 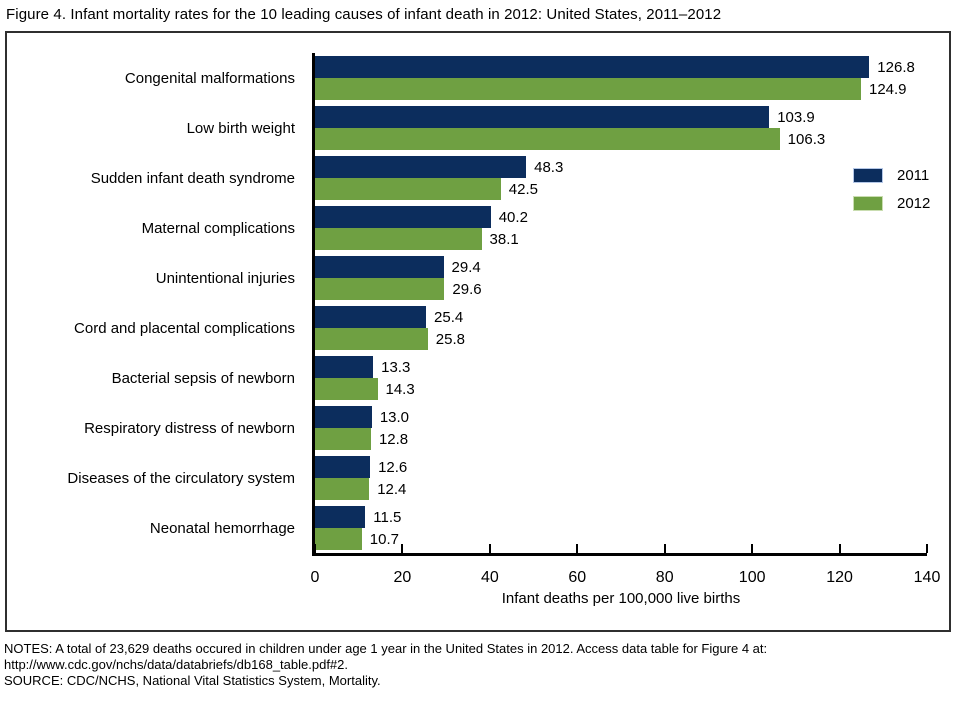 I want to click on bar-group: 11.5 10.7, so click(x=621, y=528).